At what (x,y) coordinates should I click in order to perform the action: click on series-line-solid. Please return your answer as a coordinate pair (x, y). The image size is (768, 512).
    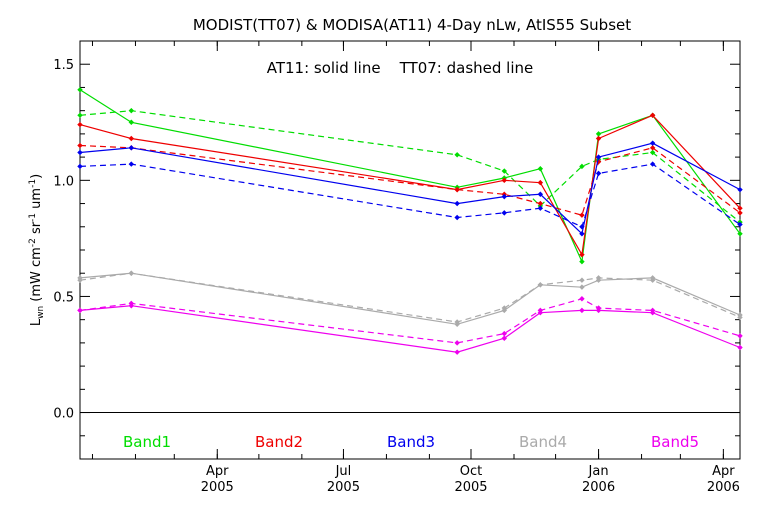
    Looking at the image, I should click on (410, 329).